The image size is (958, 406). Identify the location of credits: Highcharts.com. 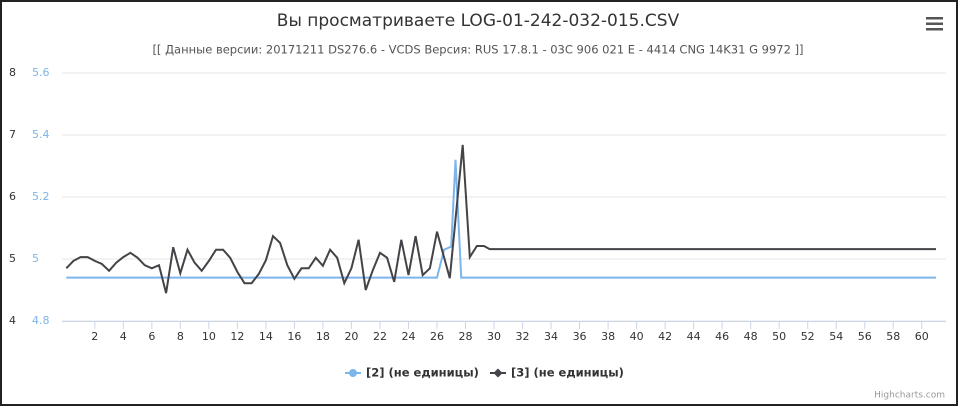
(909, 396).